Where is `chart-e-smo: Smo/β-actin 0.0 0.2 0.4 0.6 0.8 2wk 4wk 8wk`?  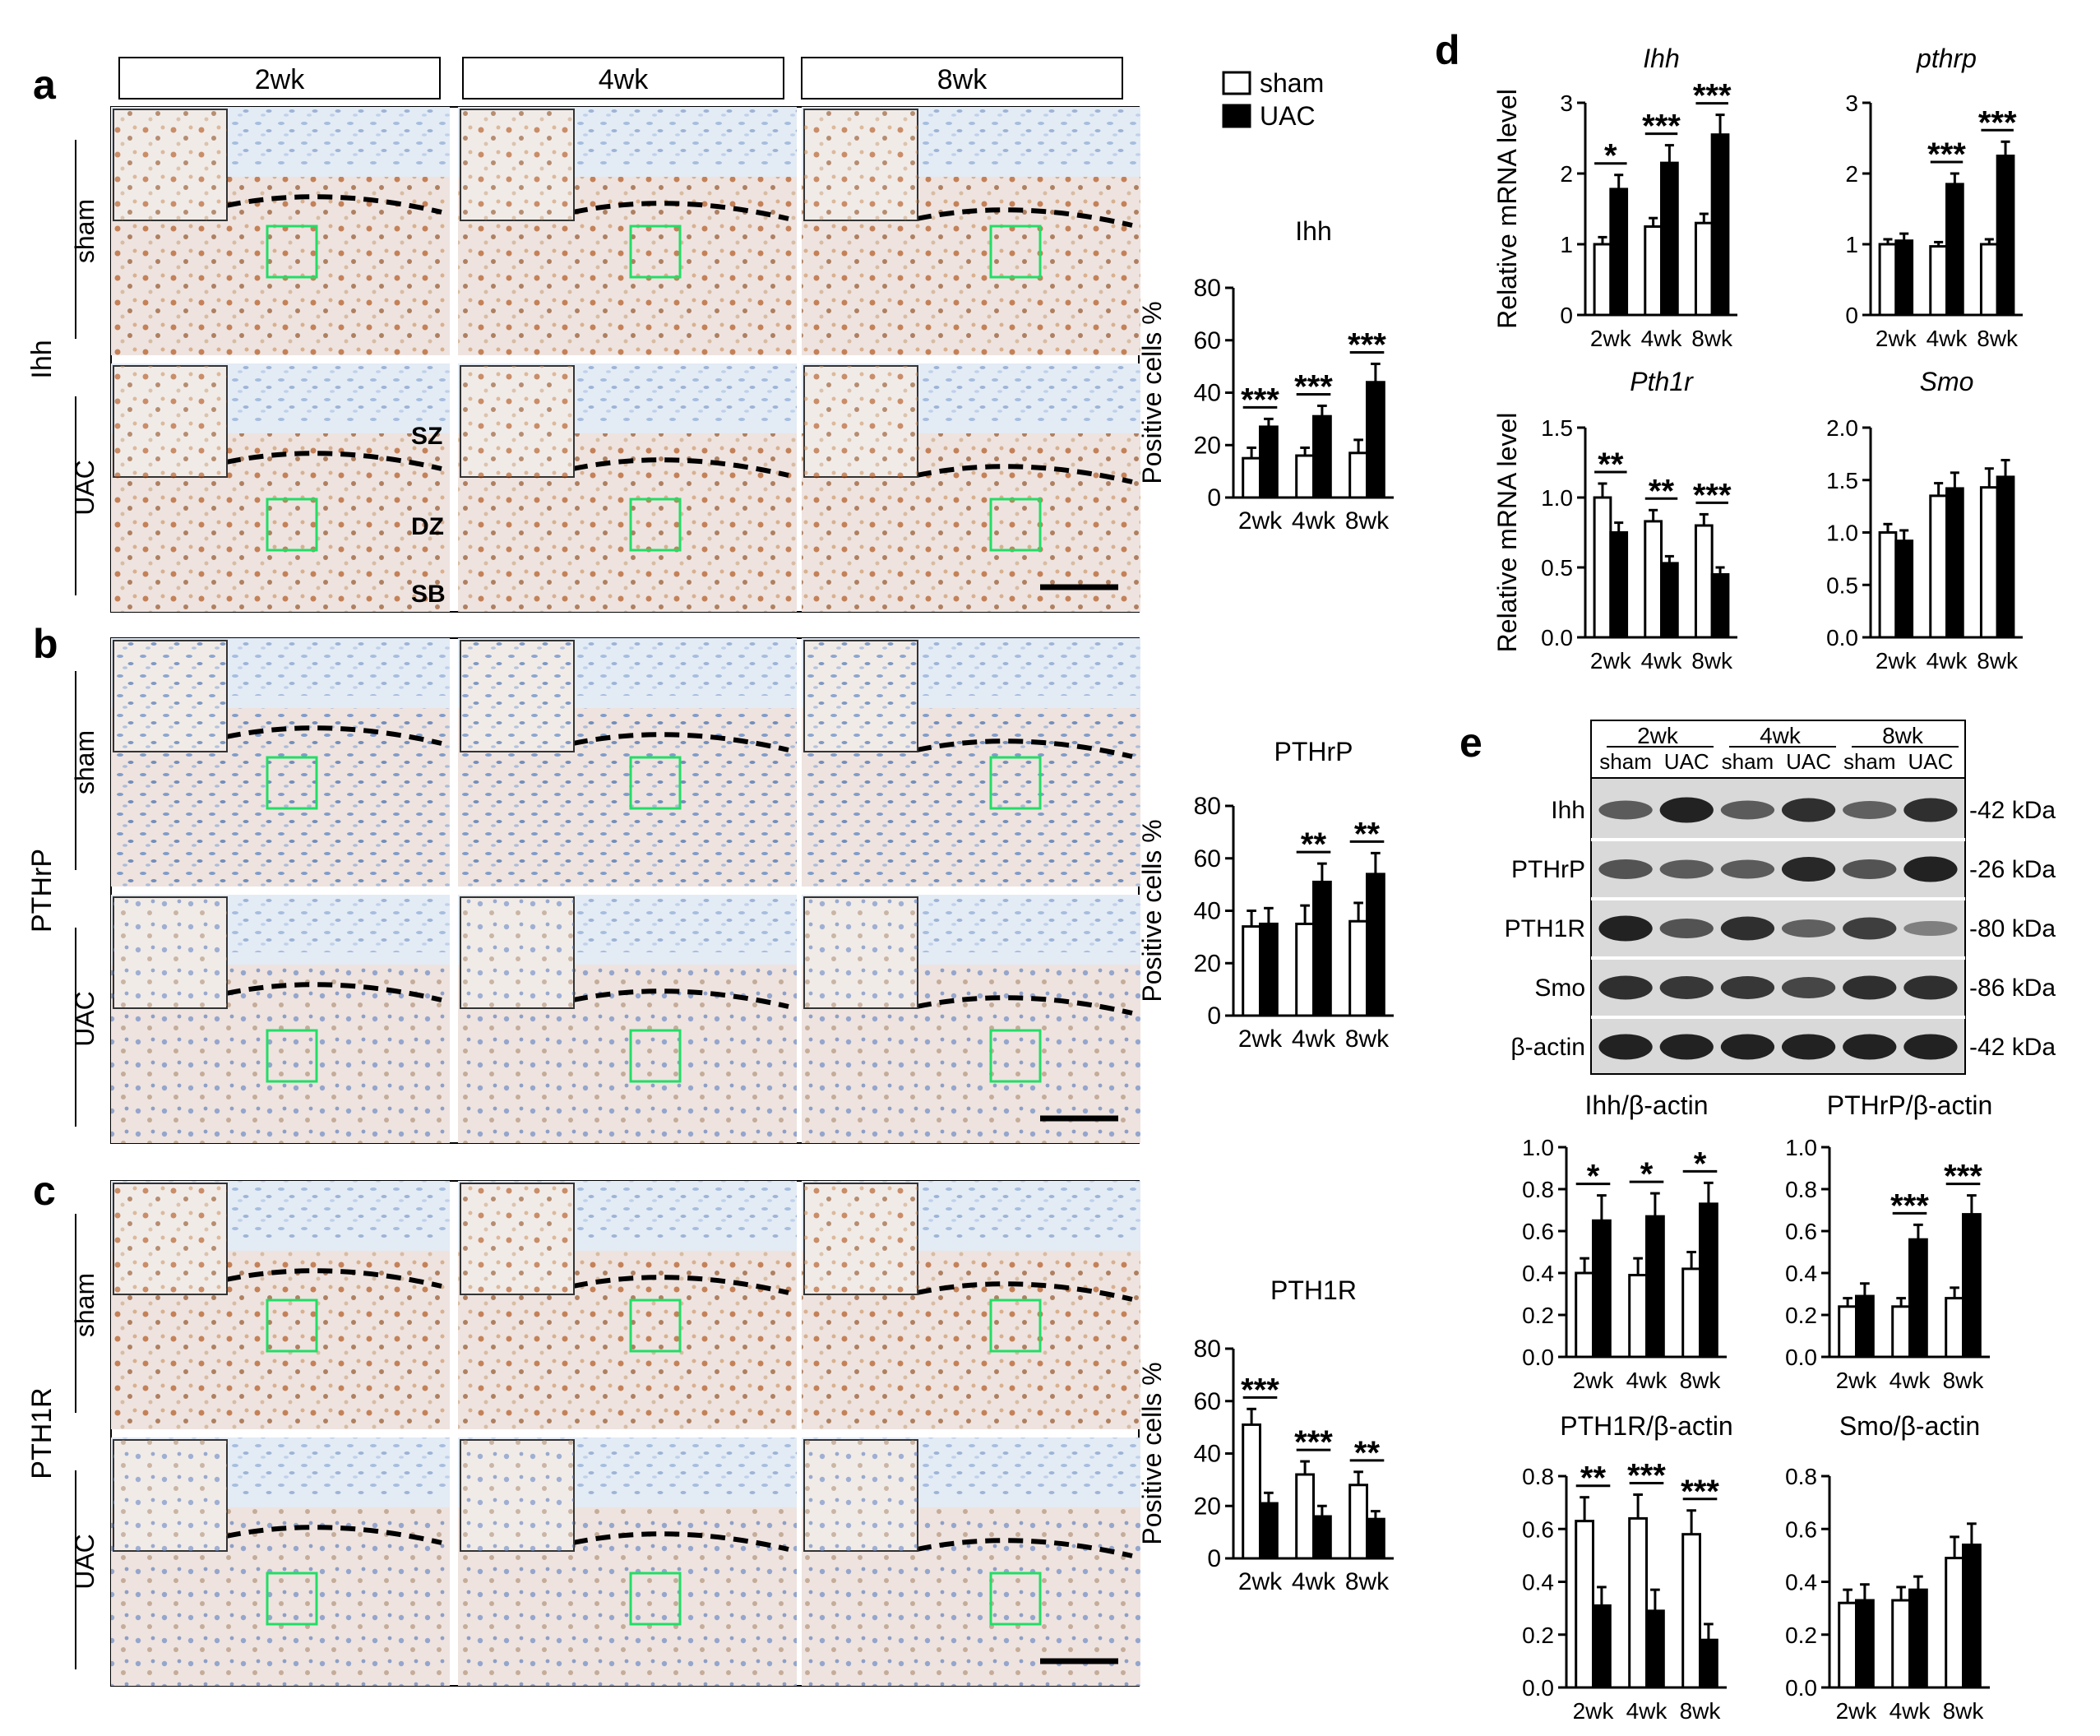
chart-e-smo: Smo/β-actin 0.0 0.2 0.4 0.6 0.8 2wk 4wk 8wk is located at coordinates (1887, 1567).